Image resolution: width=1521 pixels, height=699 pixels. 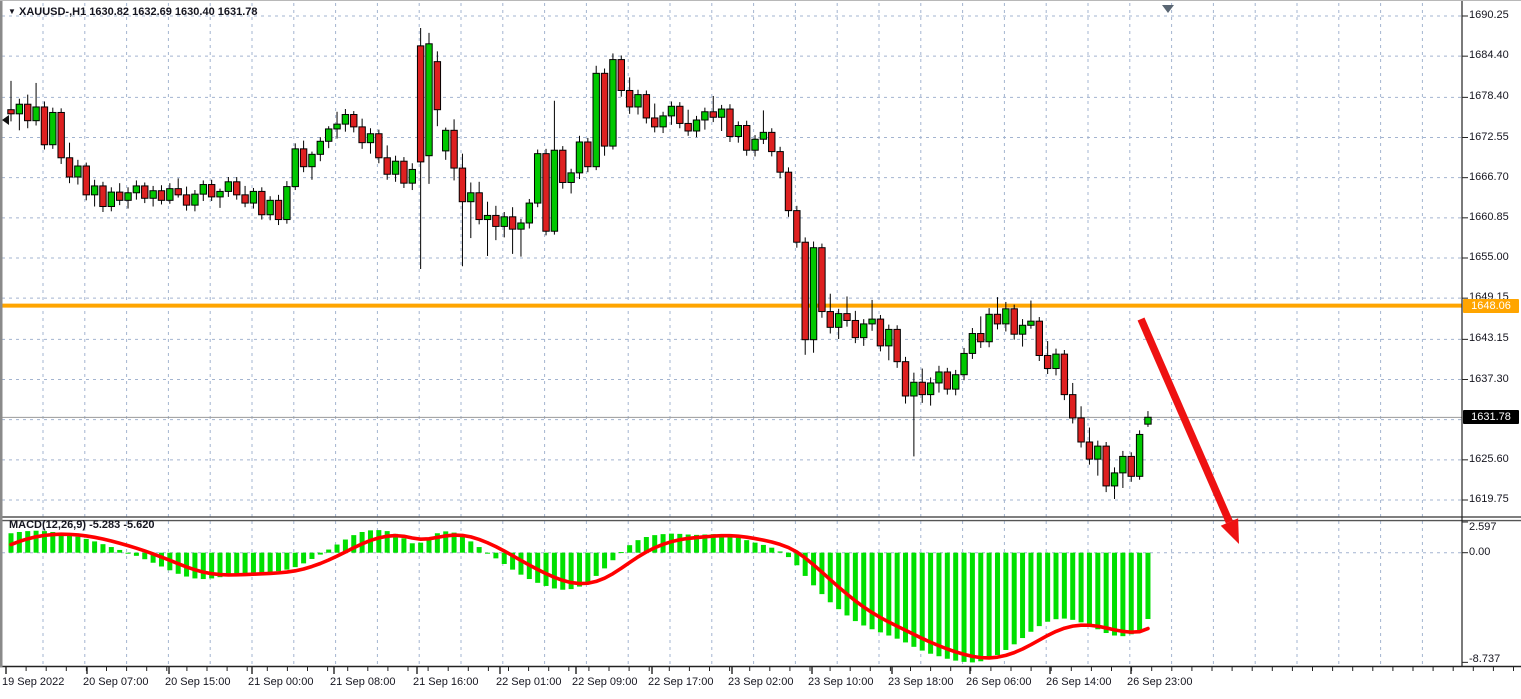 What do you see at coordinates (1185, 420) in the screenshot?
I see `trend-arrow` at bounding box center [1185, 420].